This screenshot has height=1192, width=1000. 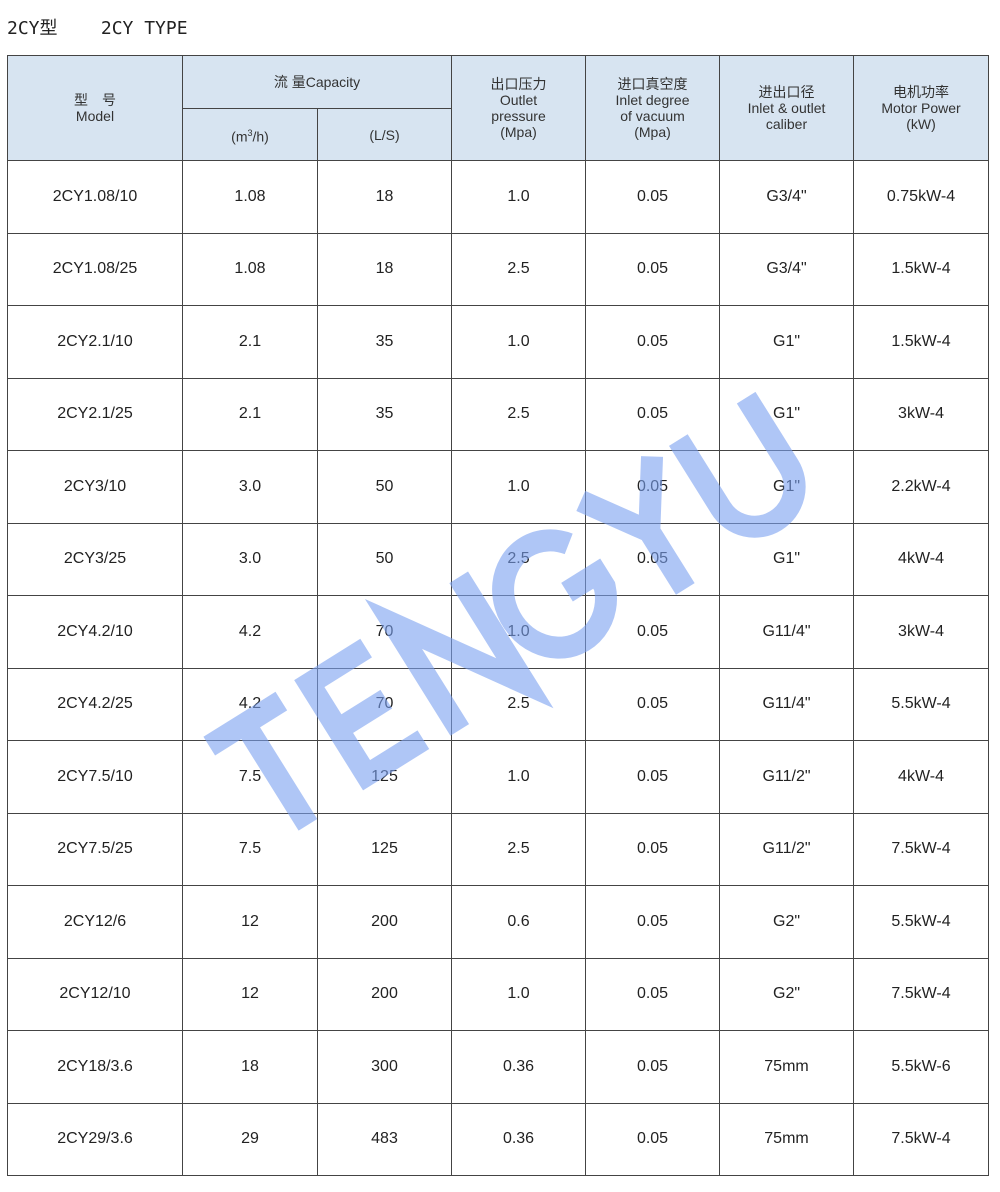 What do you see at coordinates (95, 777) in the screenshot?
I see `cell-model: 2CY7.5/10` at bounding box center [95, 777].